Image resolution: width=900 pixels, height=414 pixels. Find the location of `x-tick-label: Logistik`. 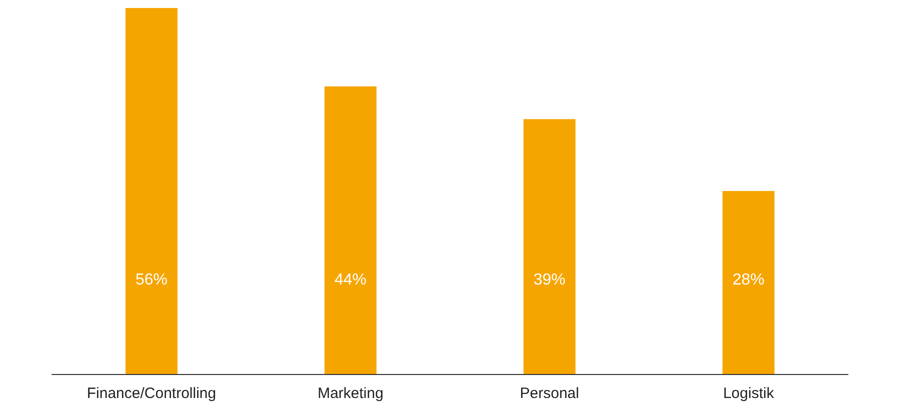

x-tick-label: Logistik is located at coordinates (748, 393).